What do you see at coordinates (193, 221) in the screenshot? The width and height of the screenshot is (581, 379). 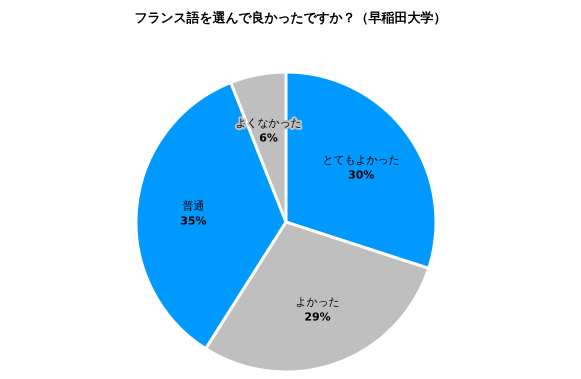 I see `data-label: 35%` at bounding box center [193, 221].